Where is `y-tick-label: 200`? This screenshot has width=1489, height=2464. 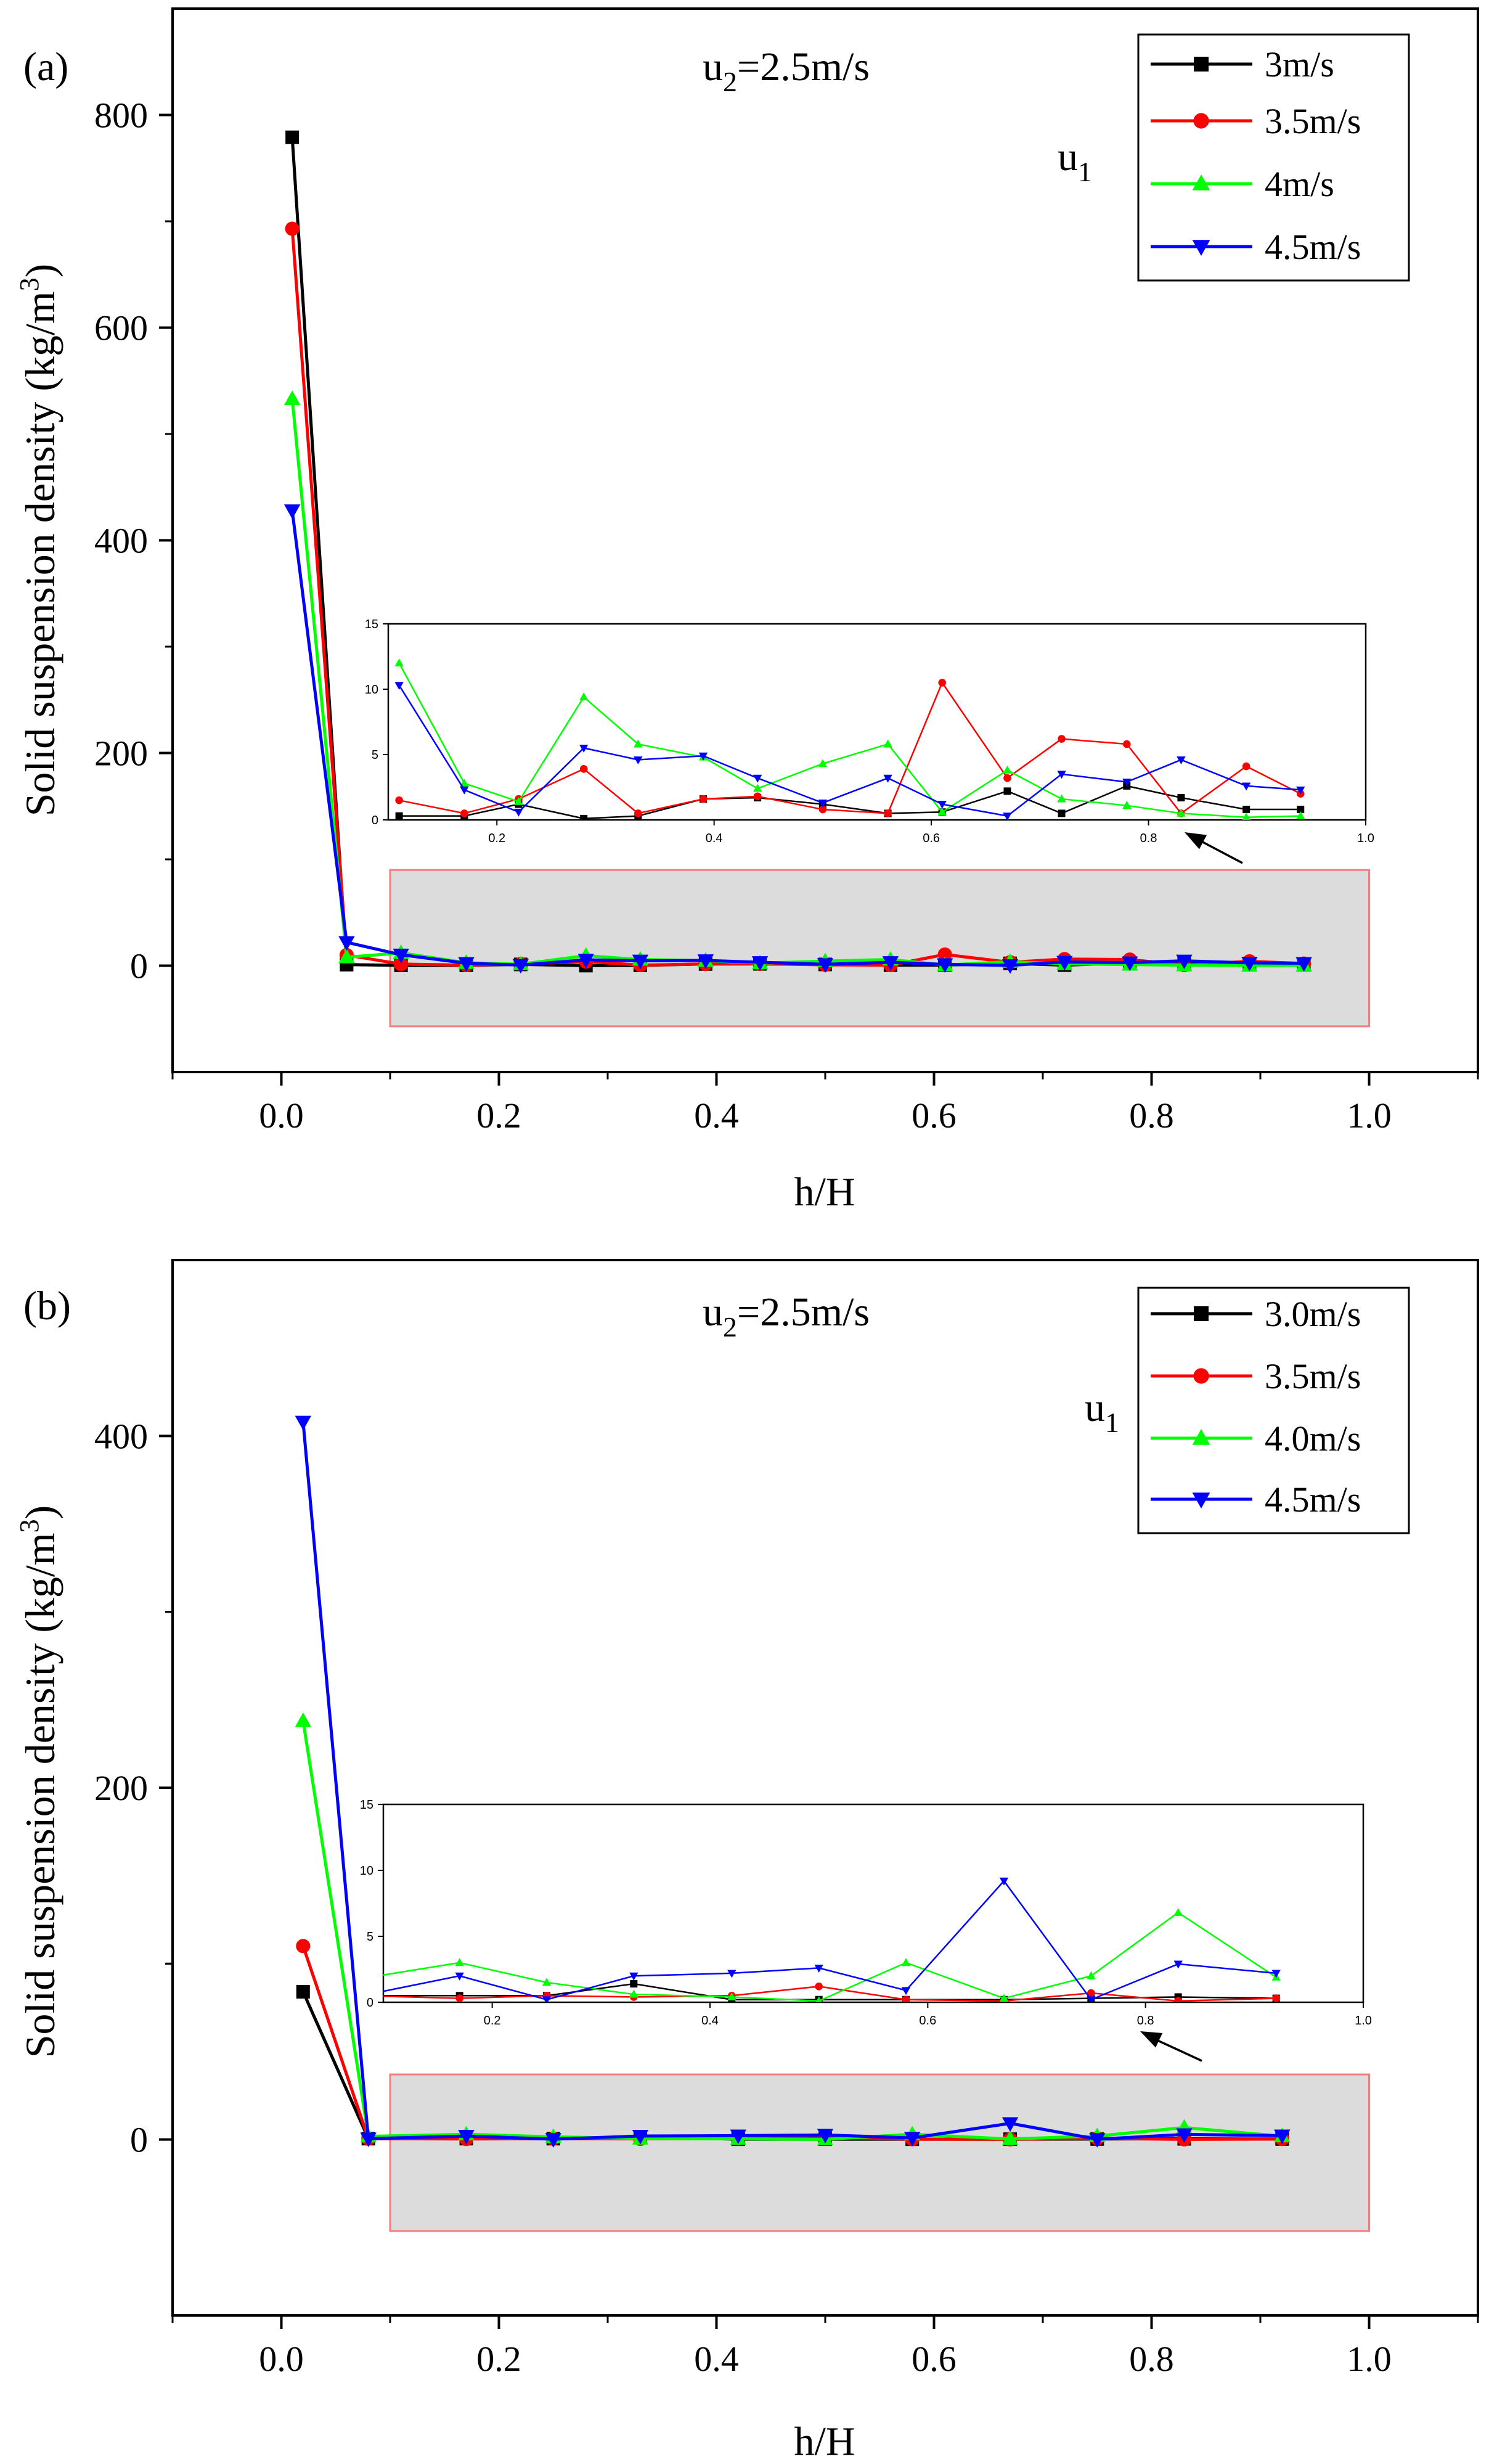 y-tick-label: 200 is located at coordinates (121, 754).